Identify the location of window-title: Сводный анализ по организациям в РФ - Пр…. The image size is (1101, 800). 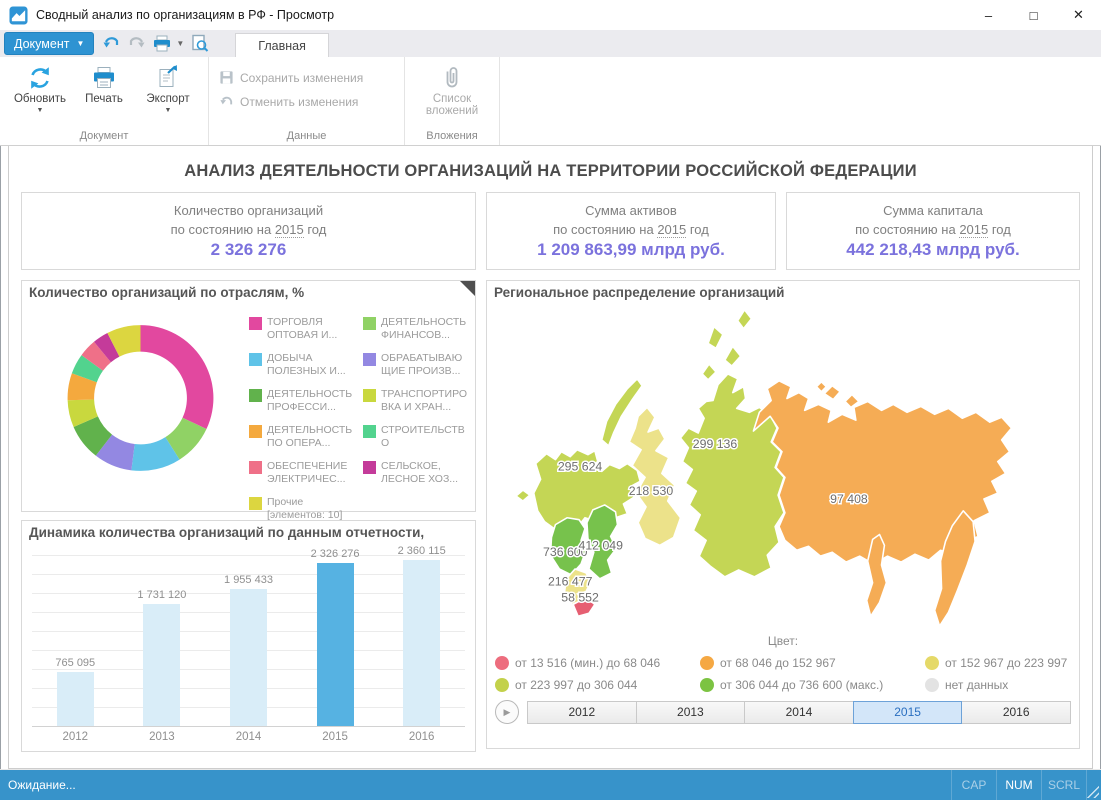
(185, 15).